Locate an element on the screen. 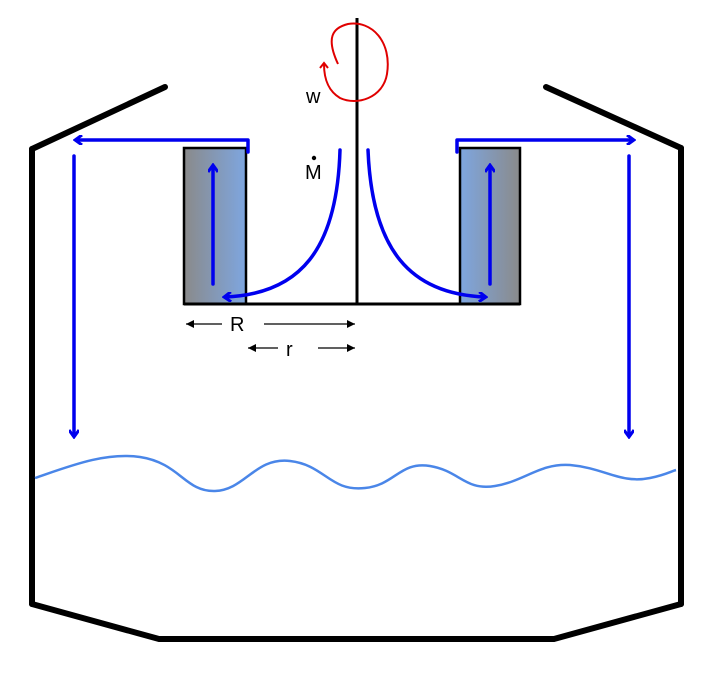  overflow-lip-right is located at coordinates (544, 147).